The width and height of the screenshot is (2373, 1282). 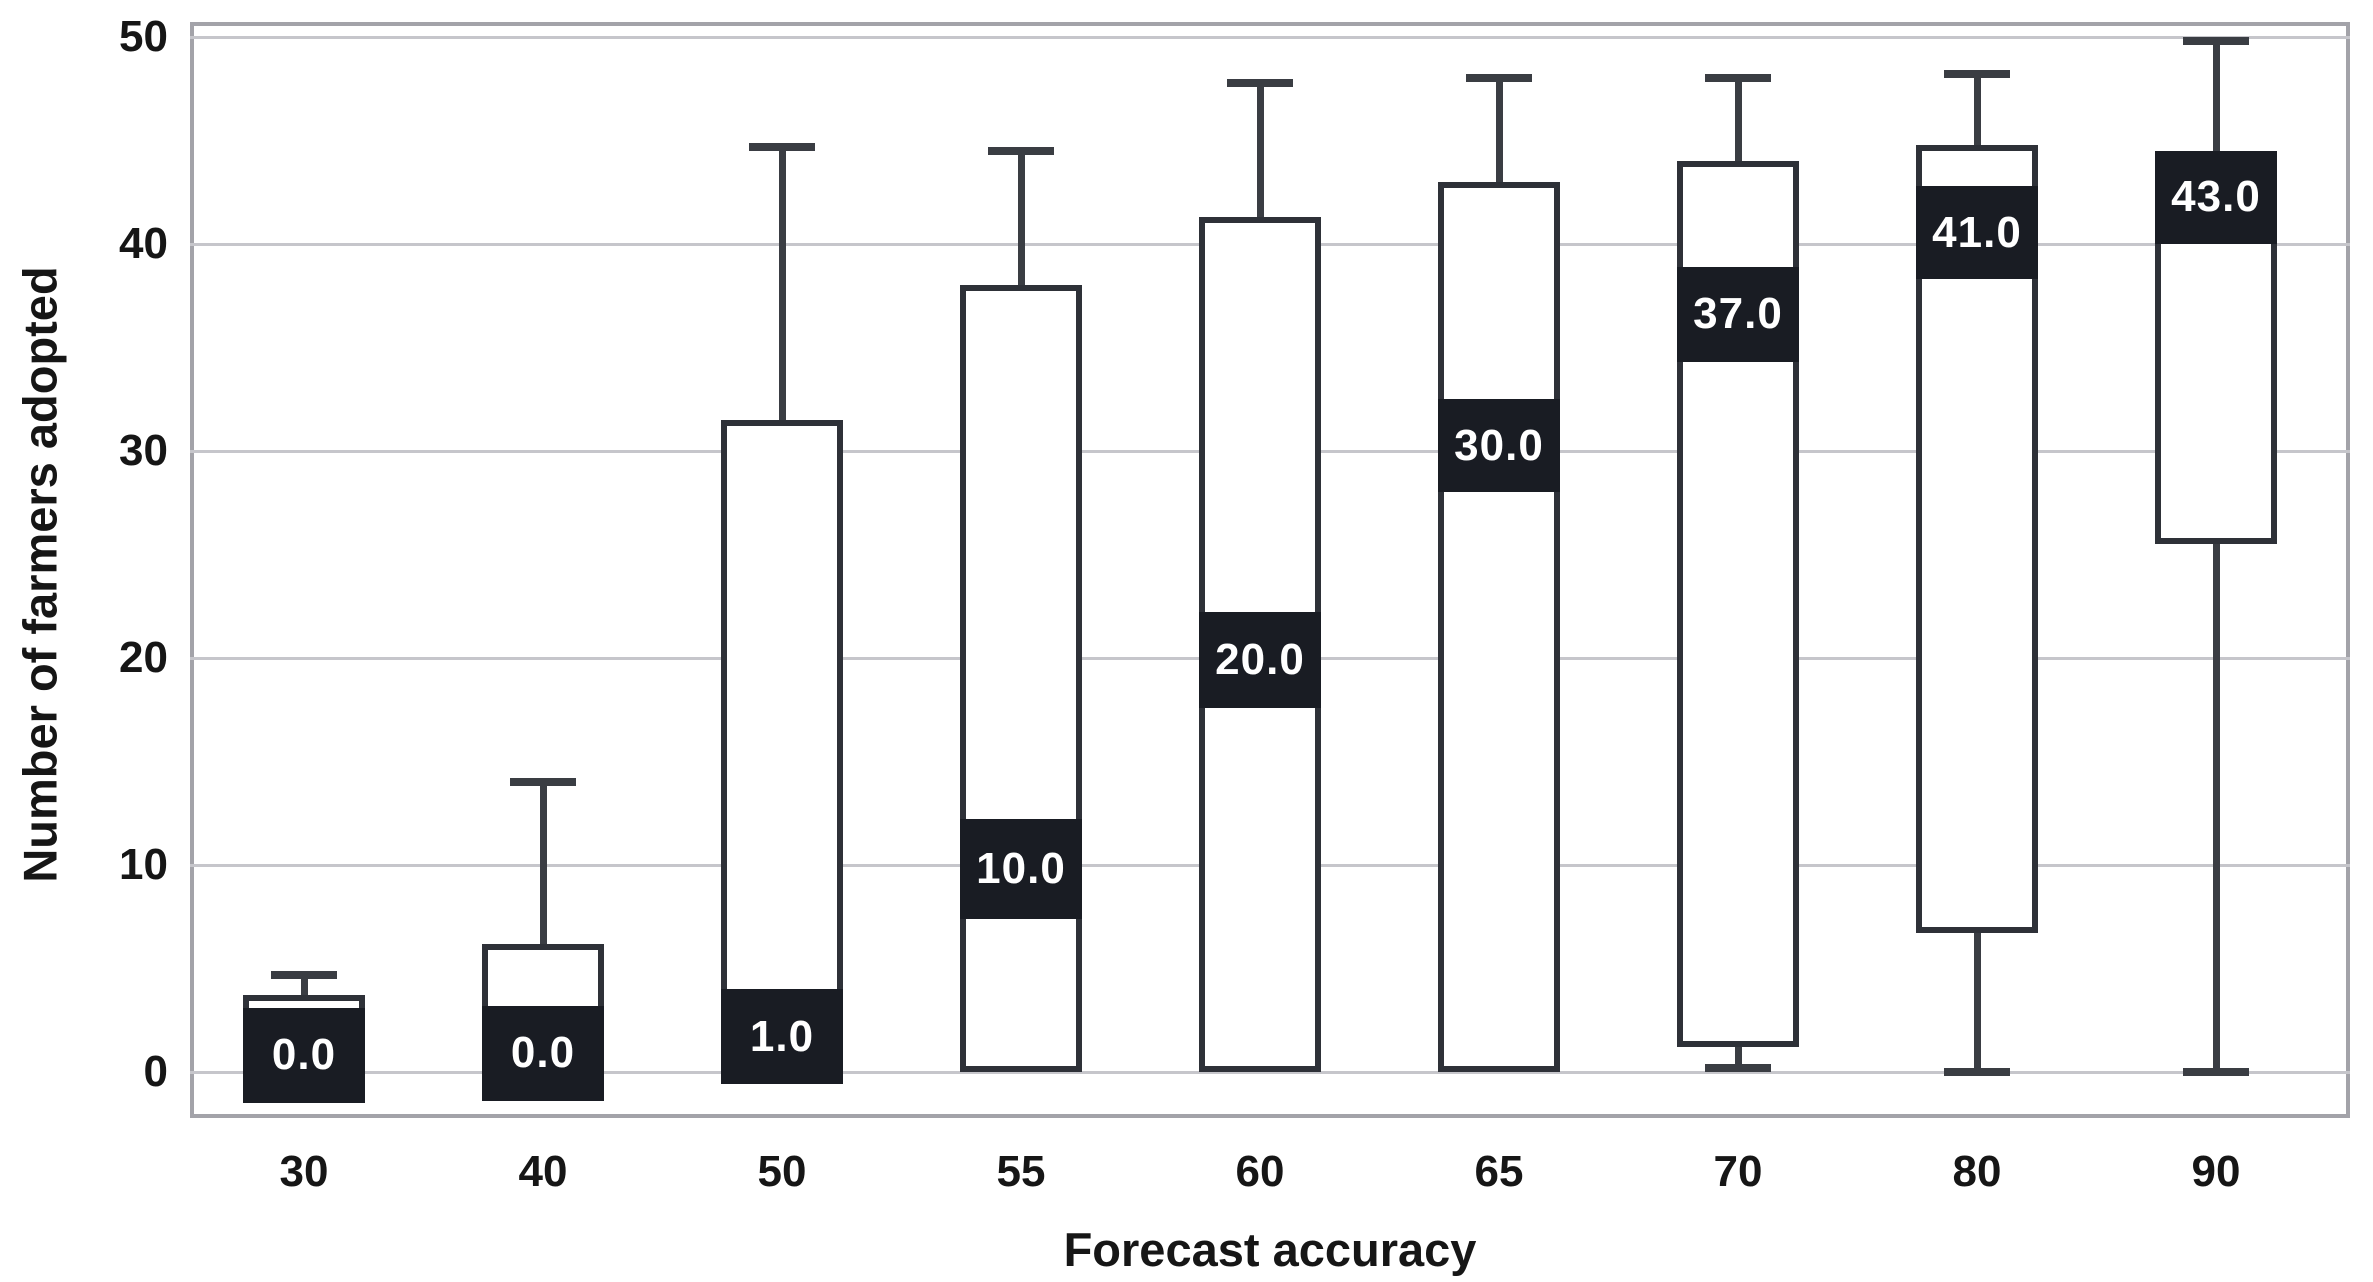 I want to click on median-label-70: 37.0, so click(x=1738, y=314).